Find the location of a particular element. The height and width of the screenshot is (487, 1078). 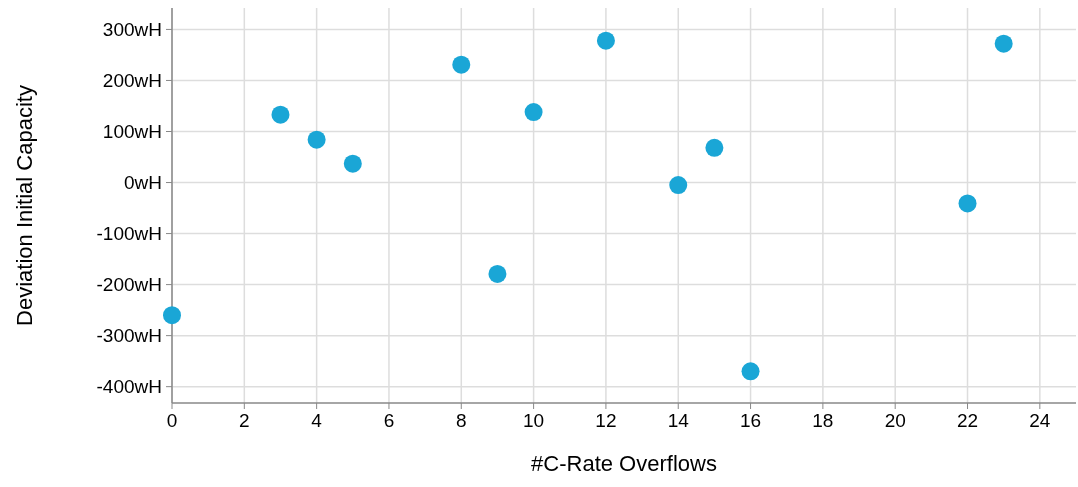

x-tick-label: 2 is located at coordinates (244, 420).